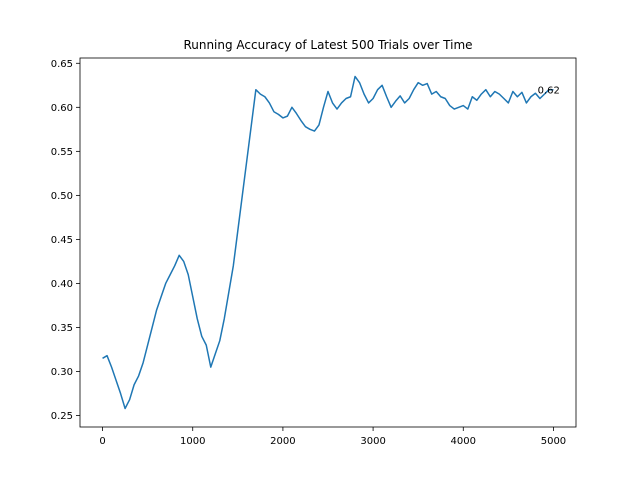 Image resolution: width=640 pixels, height=480 pixels. I want to click on x-tick-label: 2000, so click(282, 441).